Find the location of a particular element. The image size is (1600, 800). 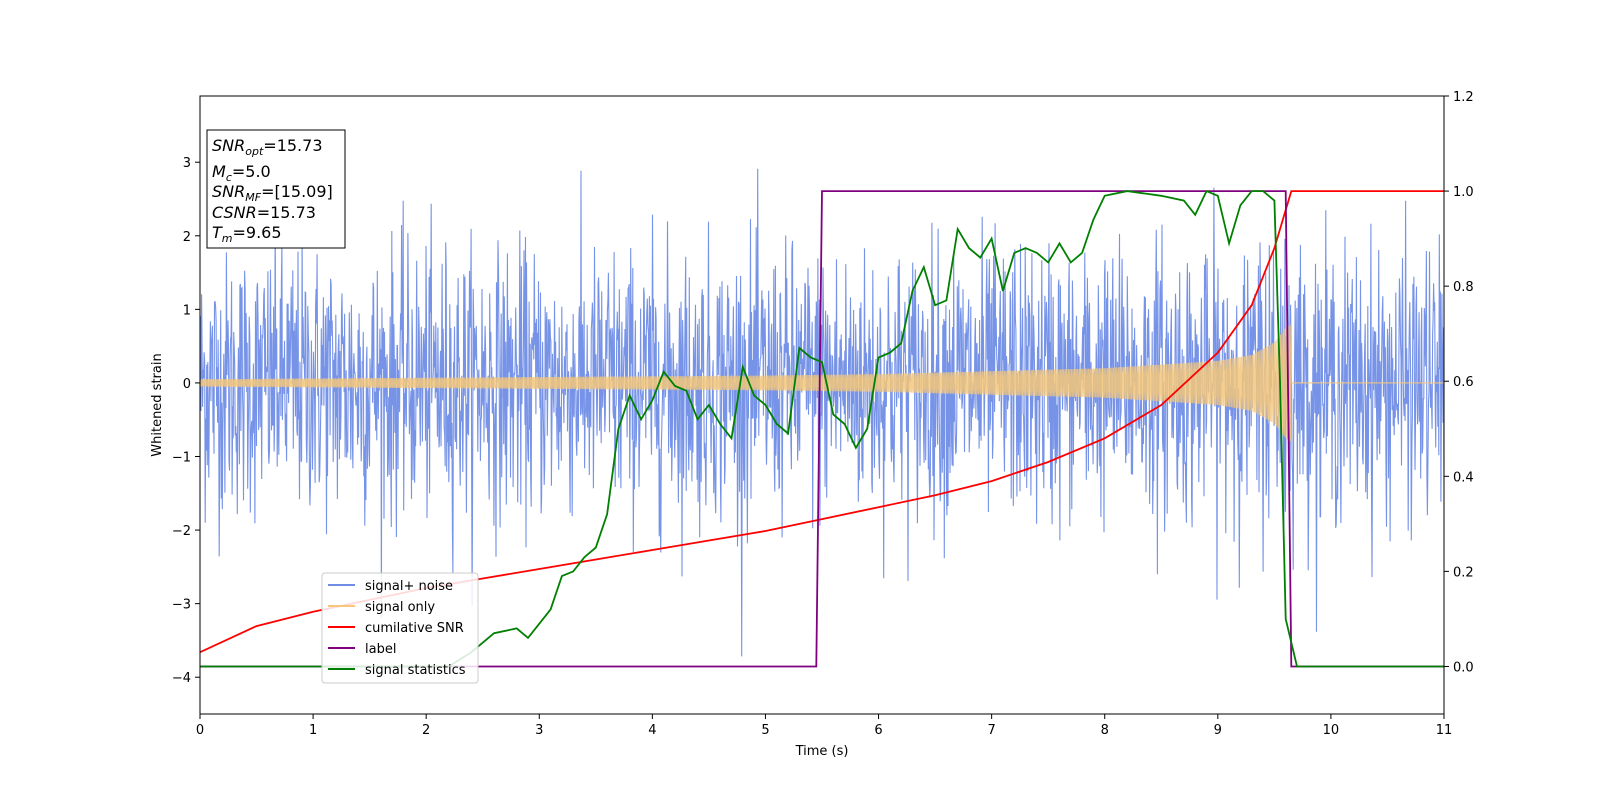

x-tick-label: 3 is located at coordinates (539, 730).